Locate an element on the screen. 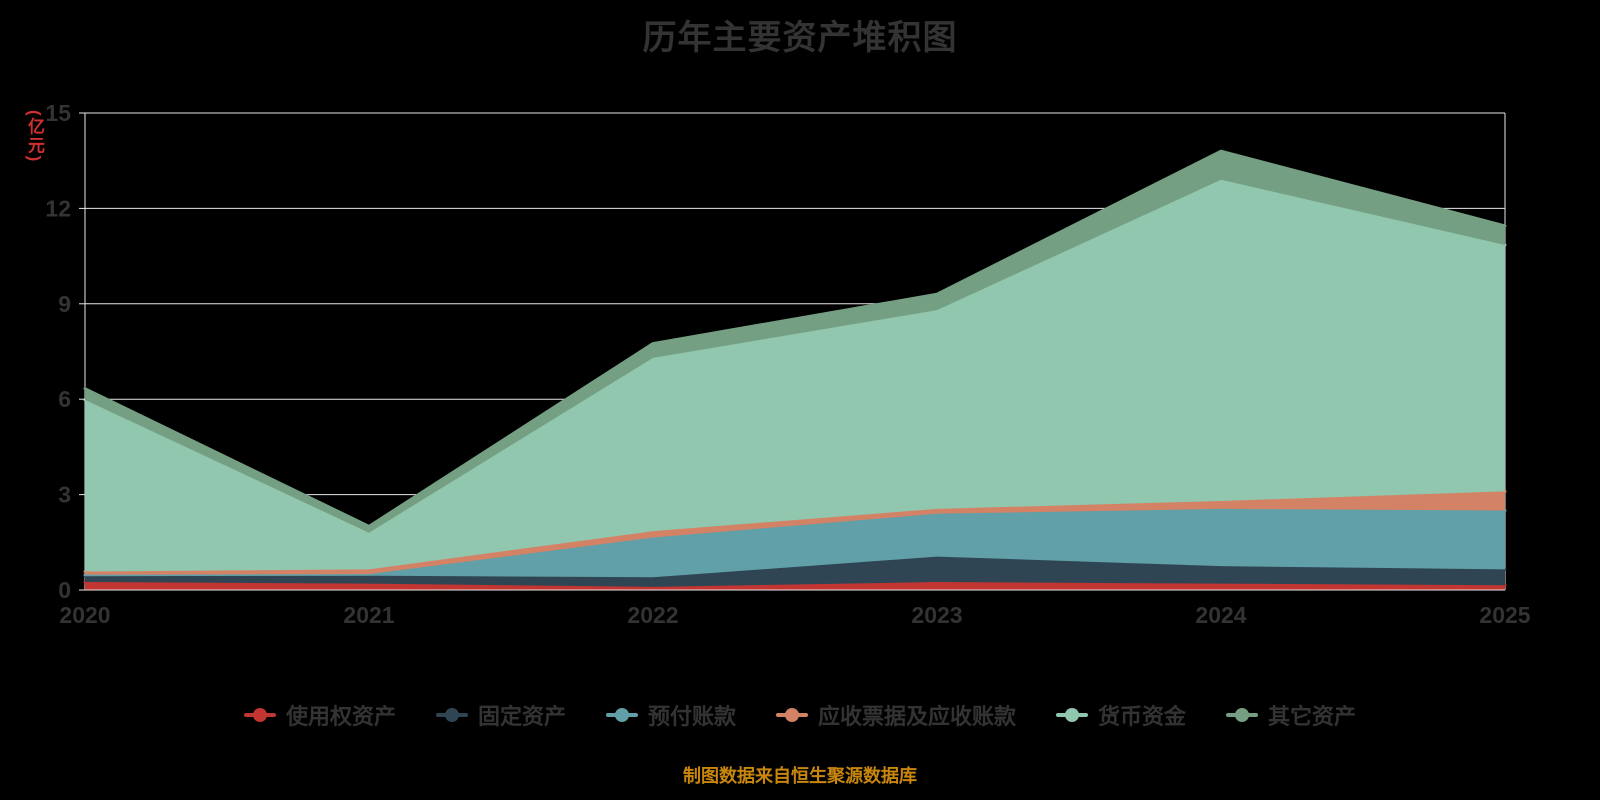 The height and width of the screenshot is (800, 1600). x-tick-label: 2024 is located at coordinates (1220, 615).